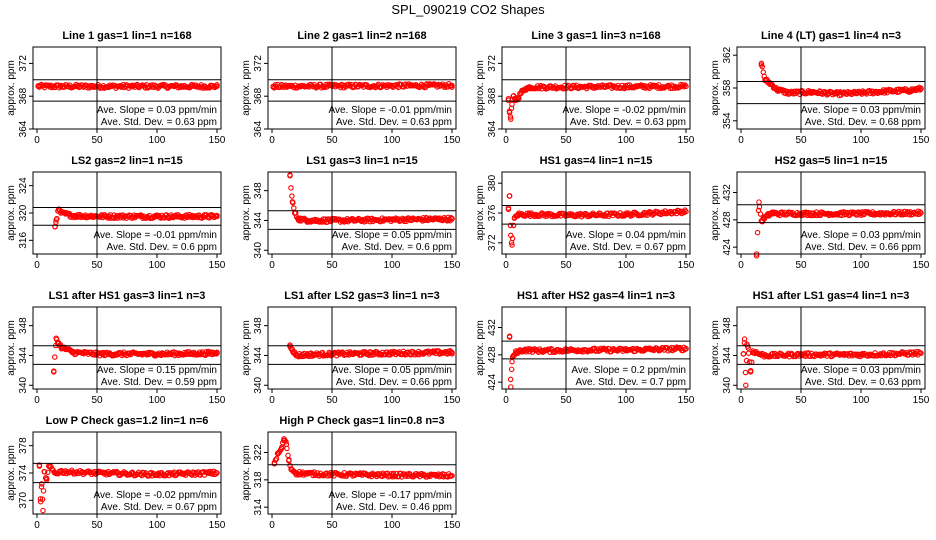 This screenshot has width=936, height=540. Describe the element at coordinates (161, 247) in the screenshot. I see `std-dev-annotation: Ave. Std. Dev. = 0.6 ppm` at that location.